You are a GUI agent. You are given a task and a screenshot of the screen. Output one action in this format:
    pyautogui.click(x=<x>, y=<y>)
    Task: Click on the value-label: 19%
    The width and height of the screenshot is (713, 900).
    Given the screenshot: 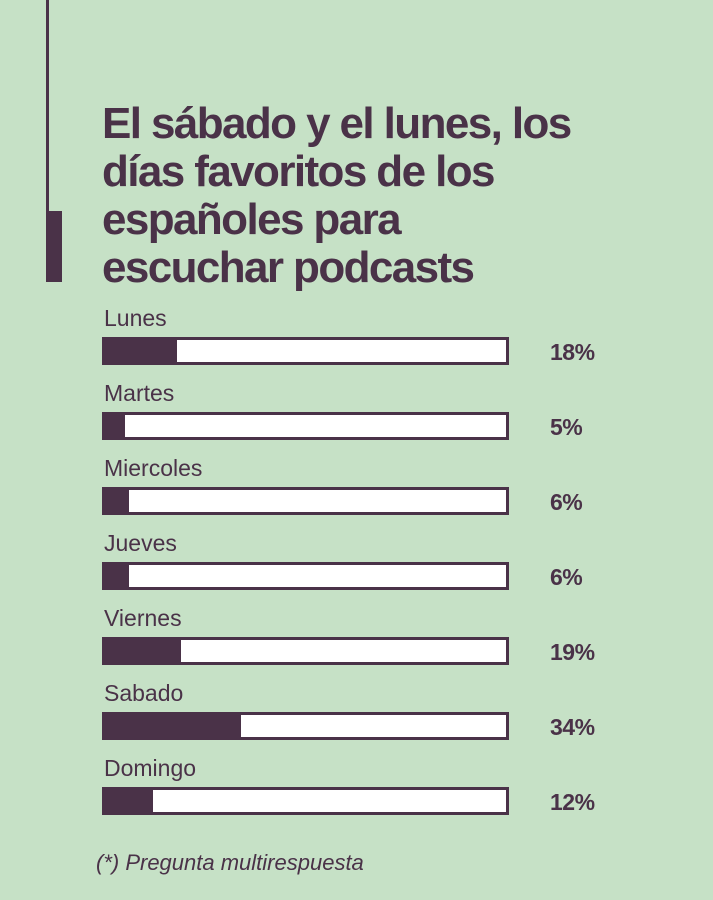 What is the action you would take?
    pyautogui.click(x=572, y=652)
    